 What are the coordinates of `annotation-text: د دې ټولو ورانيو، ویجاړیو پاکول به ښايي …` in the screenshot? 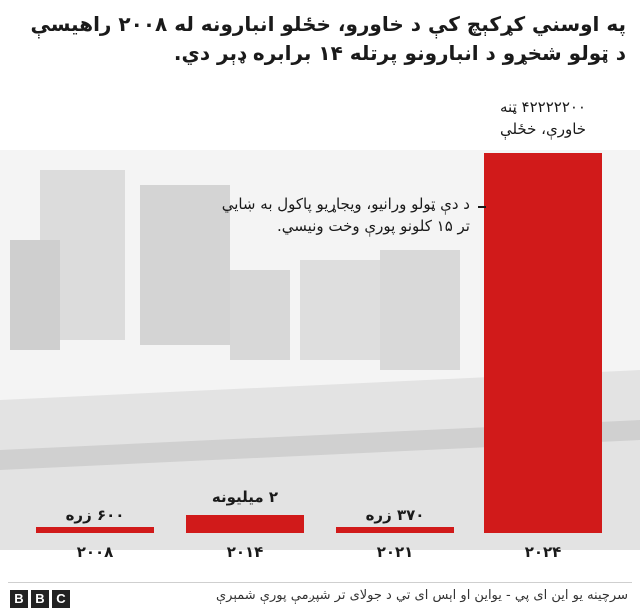 It's located at (345, 215).